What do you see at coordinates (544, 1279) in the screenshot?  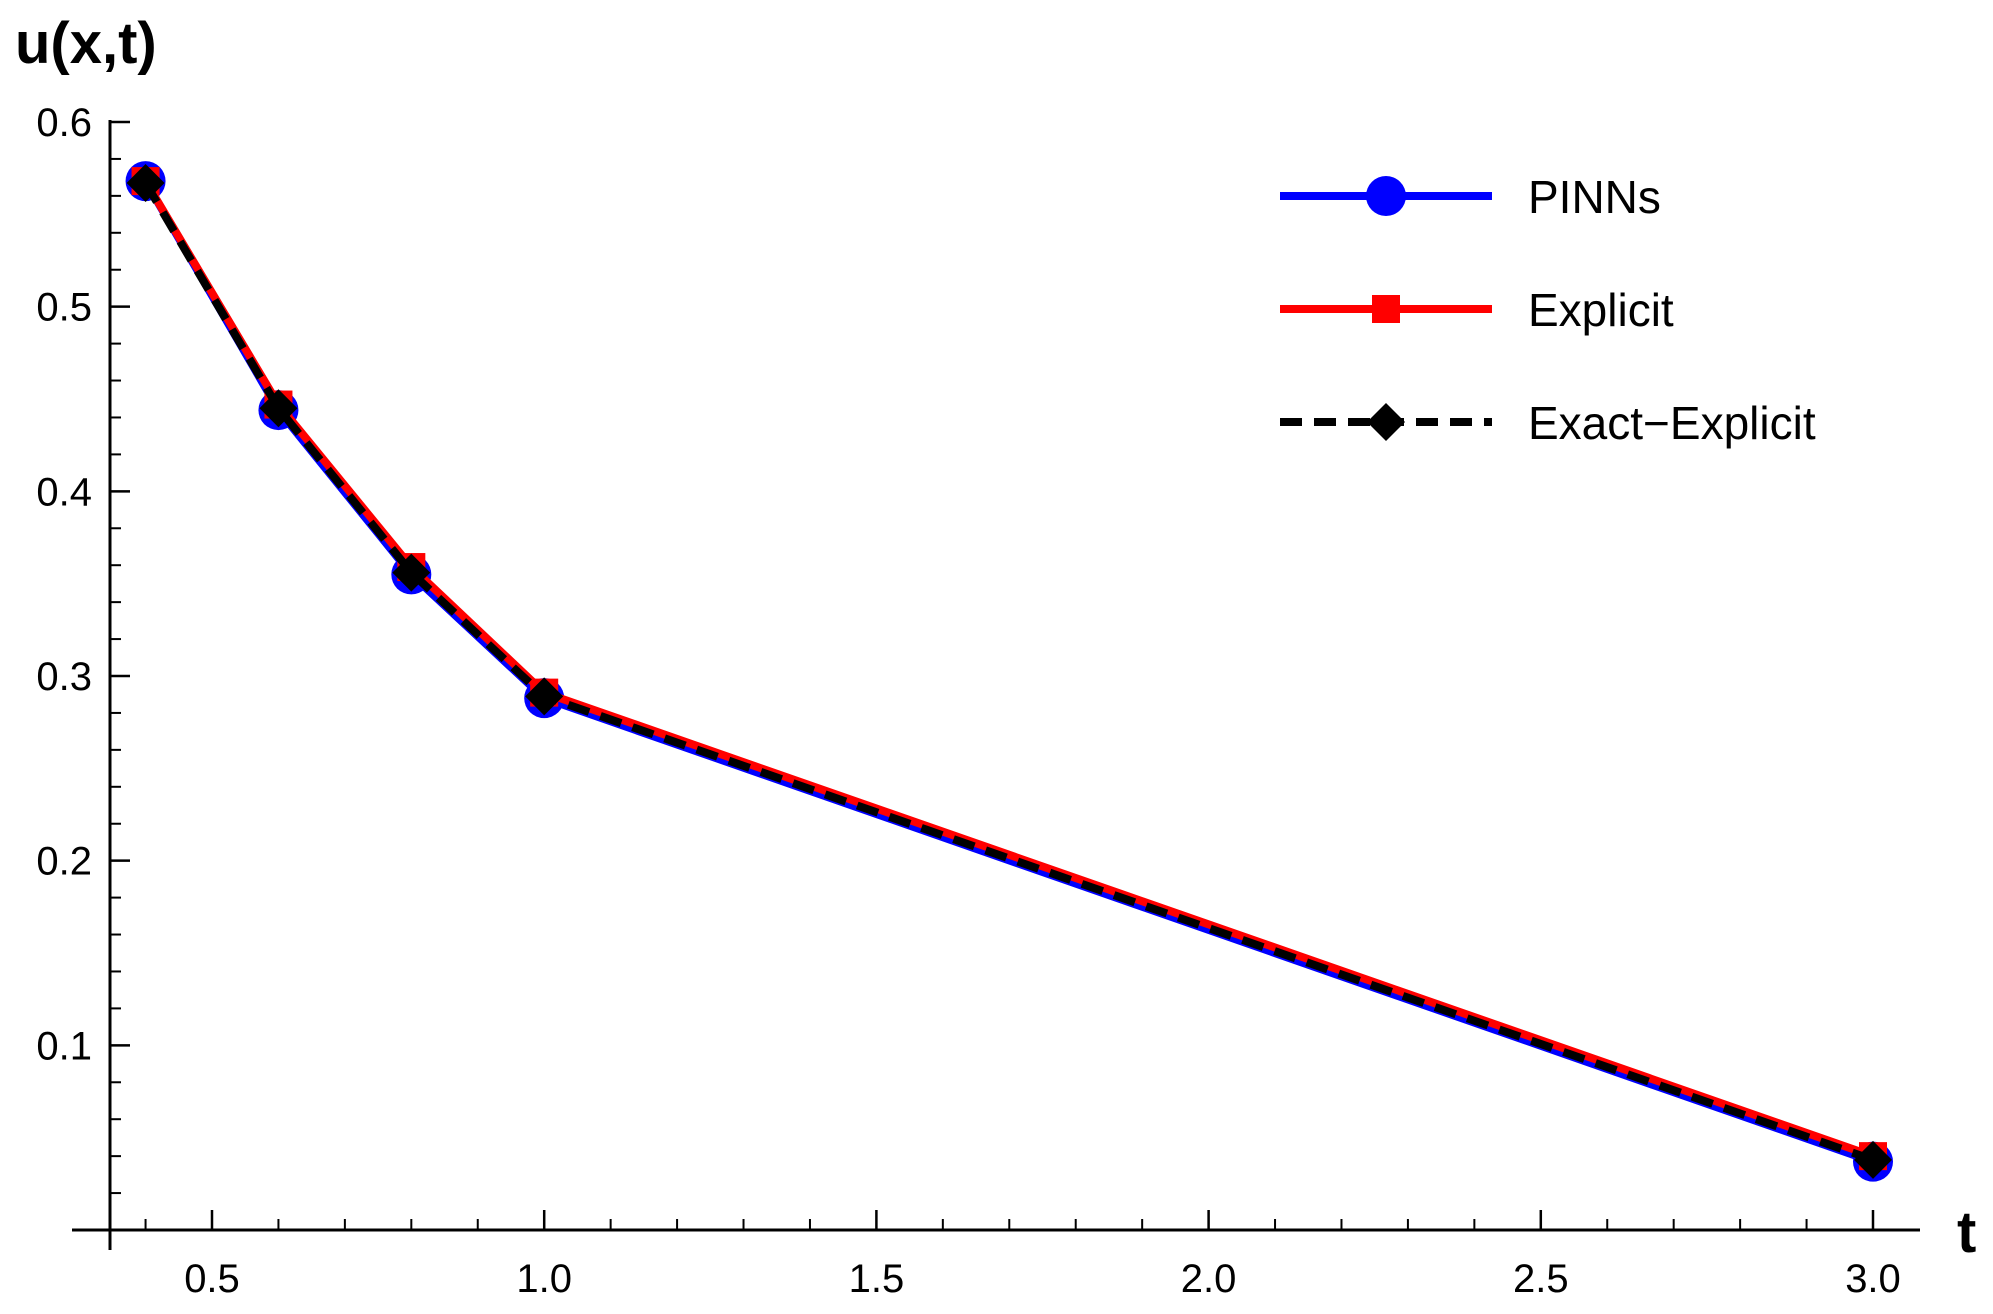 I see `x-tick-label: 1.0` at bounding box center [544, 1279].